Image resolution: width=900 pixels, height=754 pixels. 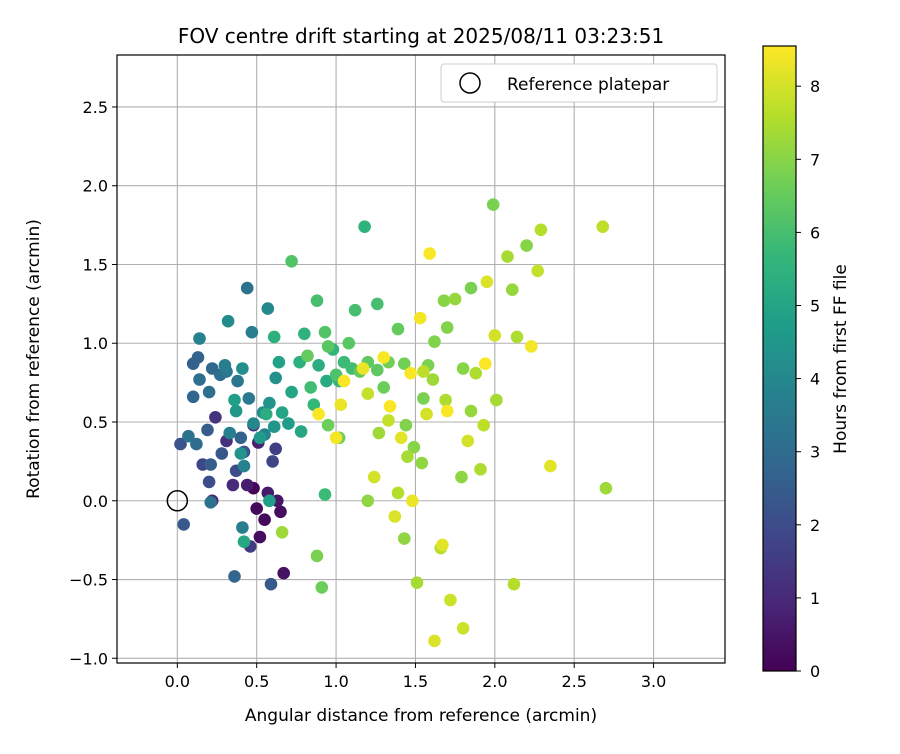 I want to click on colorbar-tick-label: 2, so click(x=815, y=525).